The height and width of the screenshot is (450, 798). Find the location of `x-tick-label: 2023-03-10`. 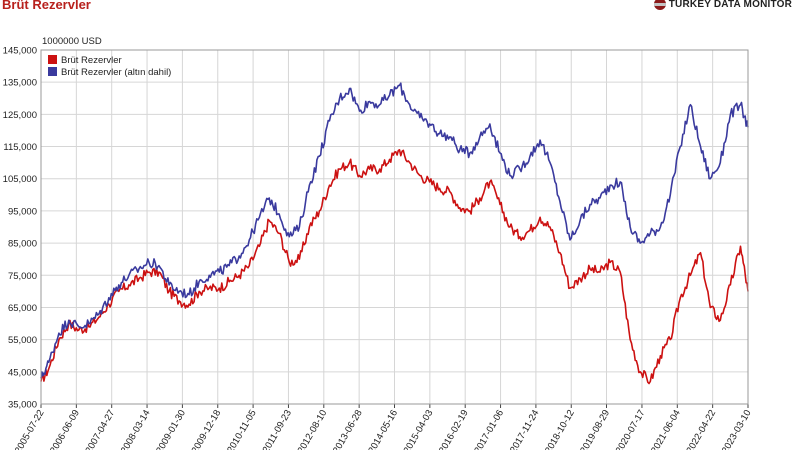

x-tick-label: 2023-03-10 is located at coordinates (737, 429).